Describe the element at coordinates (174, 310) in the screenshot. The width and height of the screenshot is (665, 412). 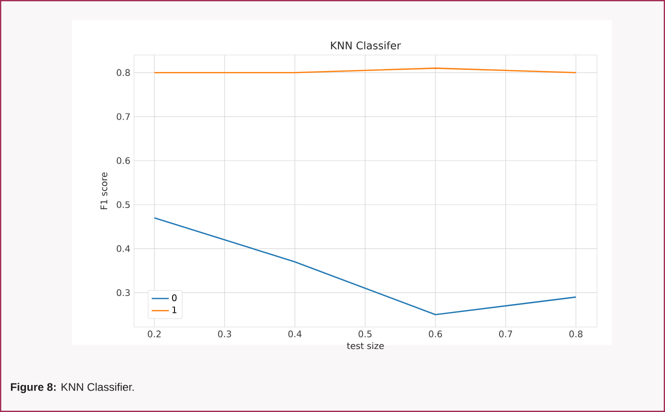
I see `legend-label: 1` at that location.